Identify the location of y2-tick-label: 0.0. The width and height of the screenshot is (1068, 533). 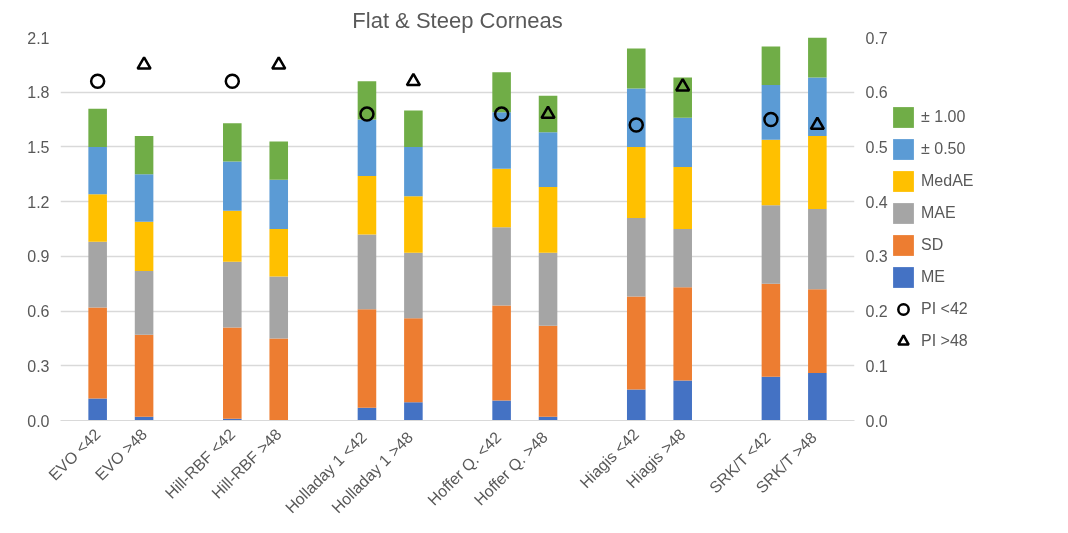
(876, 421).